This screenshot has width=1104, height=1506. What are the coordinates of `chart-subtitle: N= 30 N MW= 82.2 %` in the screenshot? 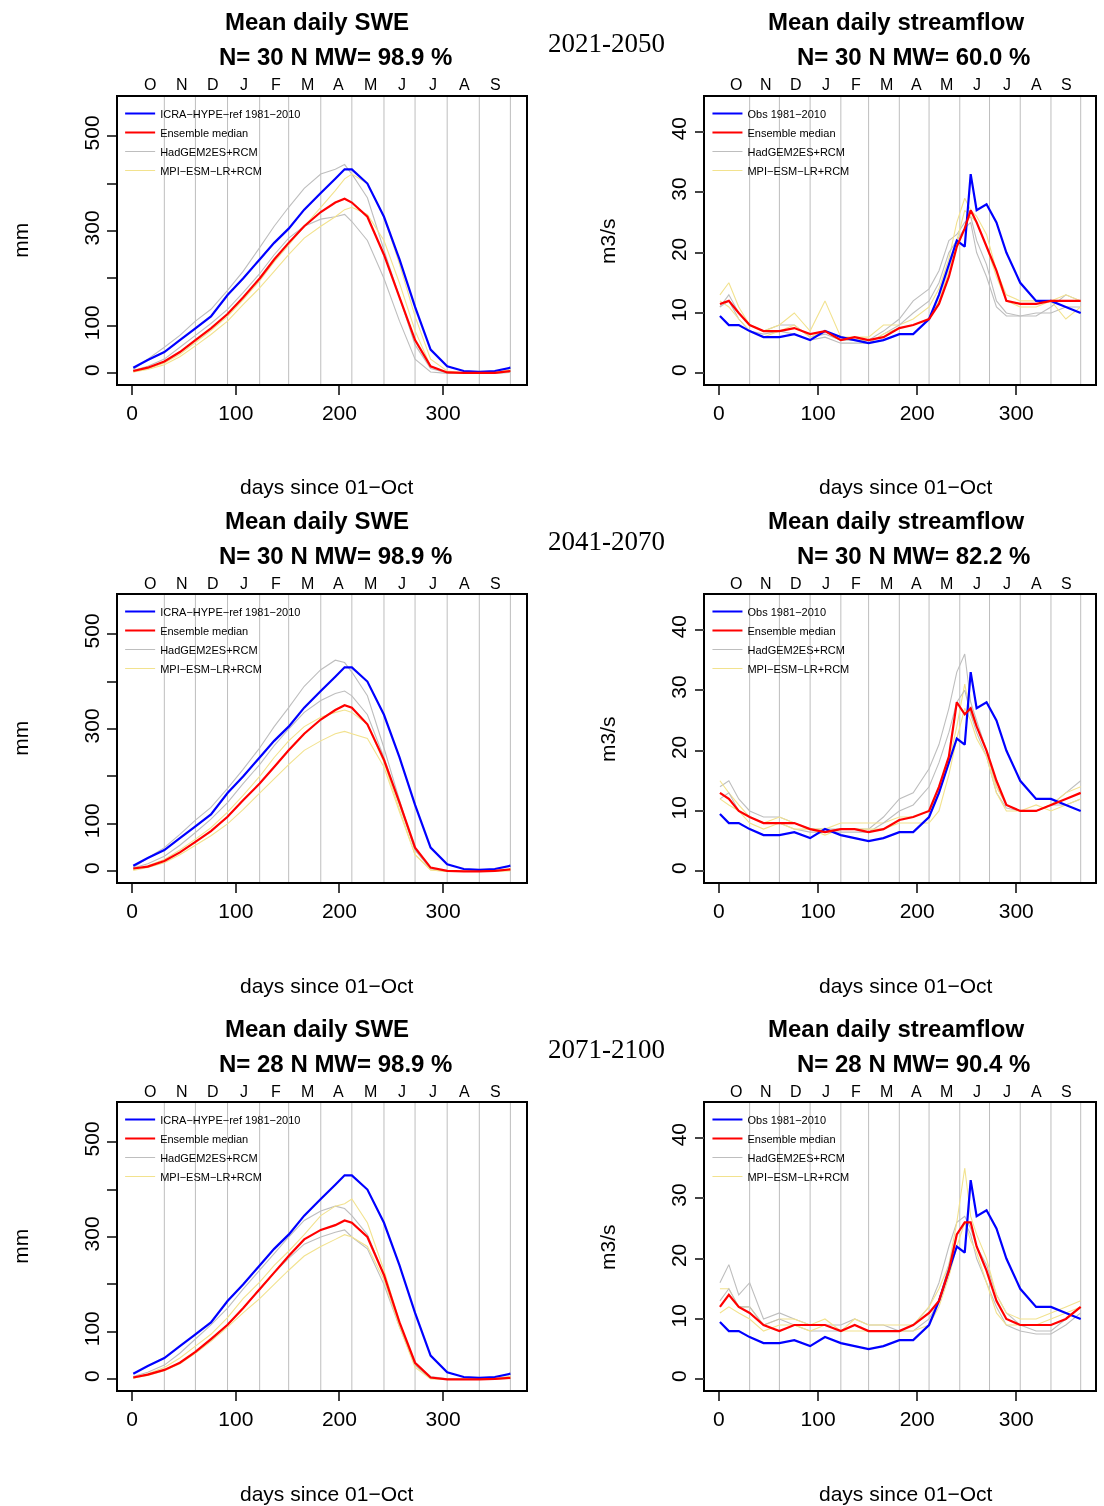 It's located at (914, 555).